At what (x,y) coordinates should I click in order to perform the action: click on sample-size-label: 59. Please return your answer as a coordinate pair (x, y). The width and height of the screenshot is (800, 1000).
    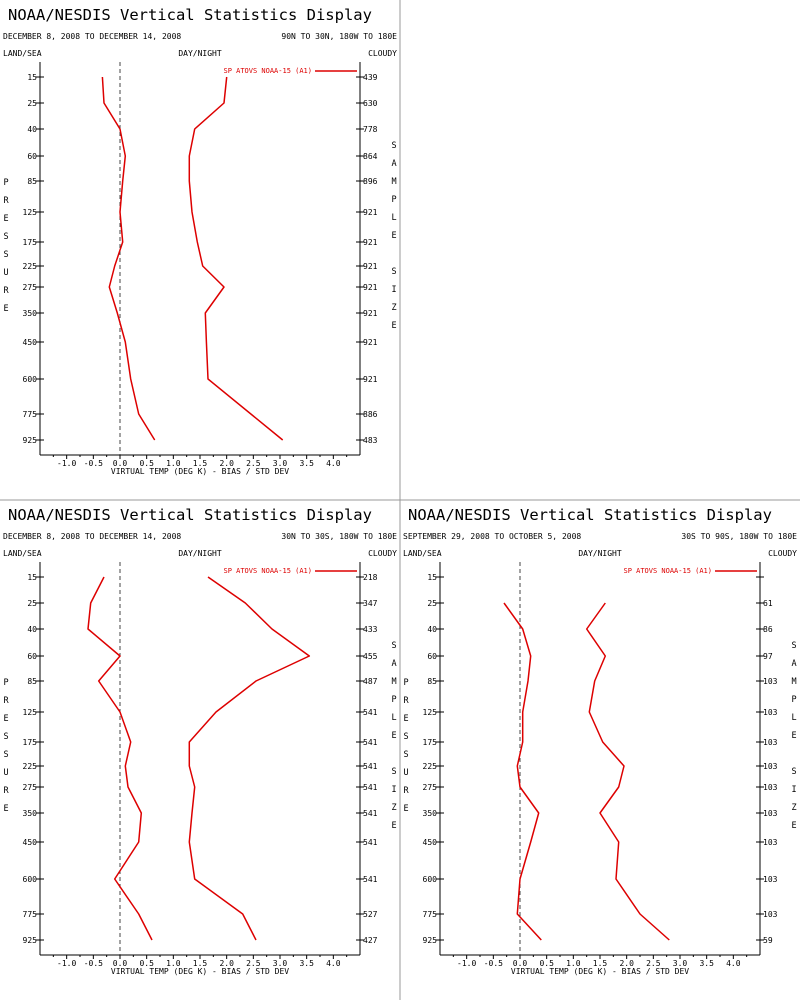
    Looking at the image, I should click on (768, 940).